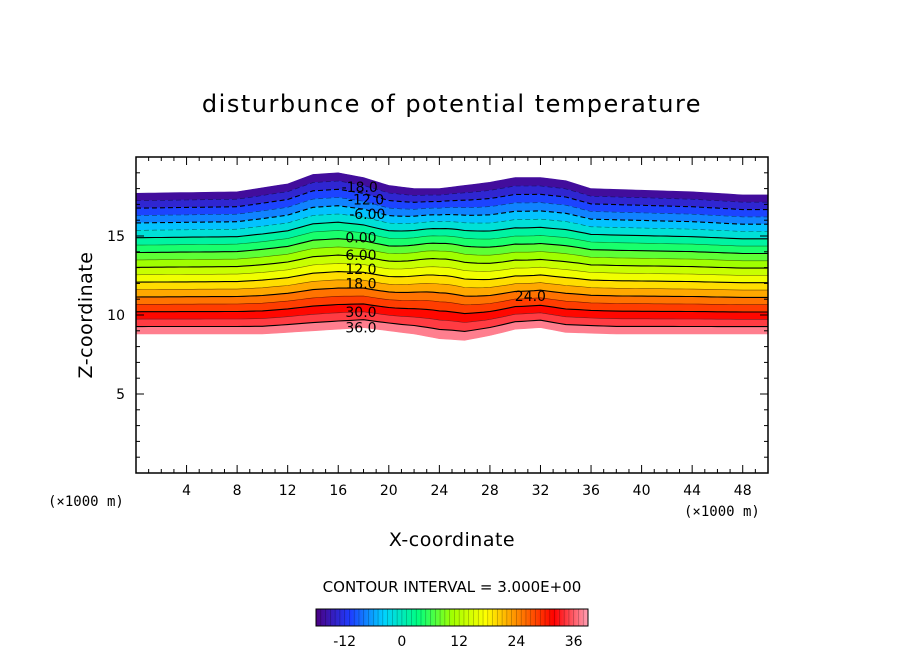 Image resolution: width=904 pixels, height=654 pixels. Describe the element at coordinates (574, 642) in the screenshot. I see `colorbar-tick-label: 36` at that location.